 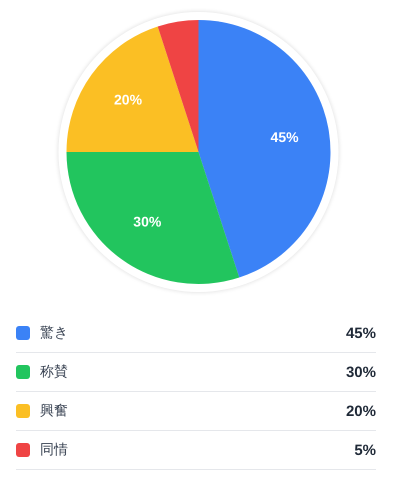 What do you see at coordinates (54, 372) in the screenshot?
I see `legend-label: 称賛` at bounding box center [54, 372].